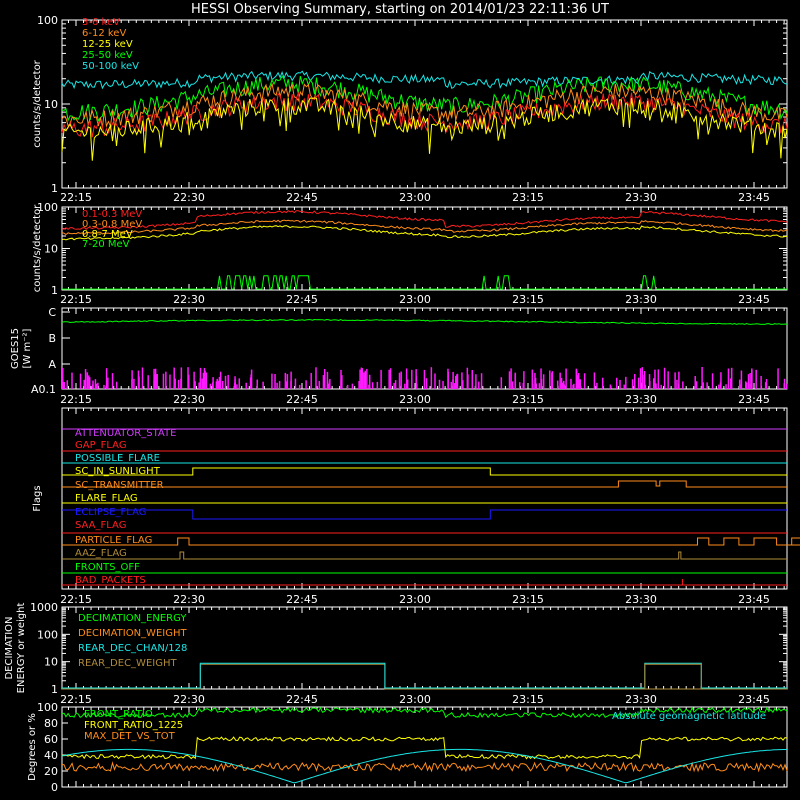 This screenshot has width=800, height=800. Describe the element at coordinates (528, 599) in the screenshot. I see `flags-xtick-label: 23:15` at that location.